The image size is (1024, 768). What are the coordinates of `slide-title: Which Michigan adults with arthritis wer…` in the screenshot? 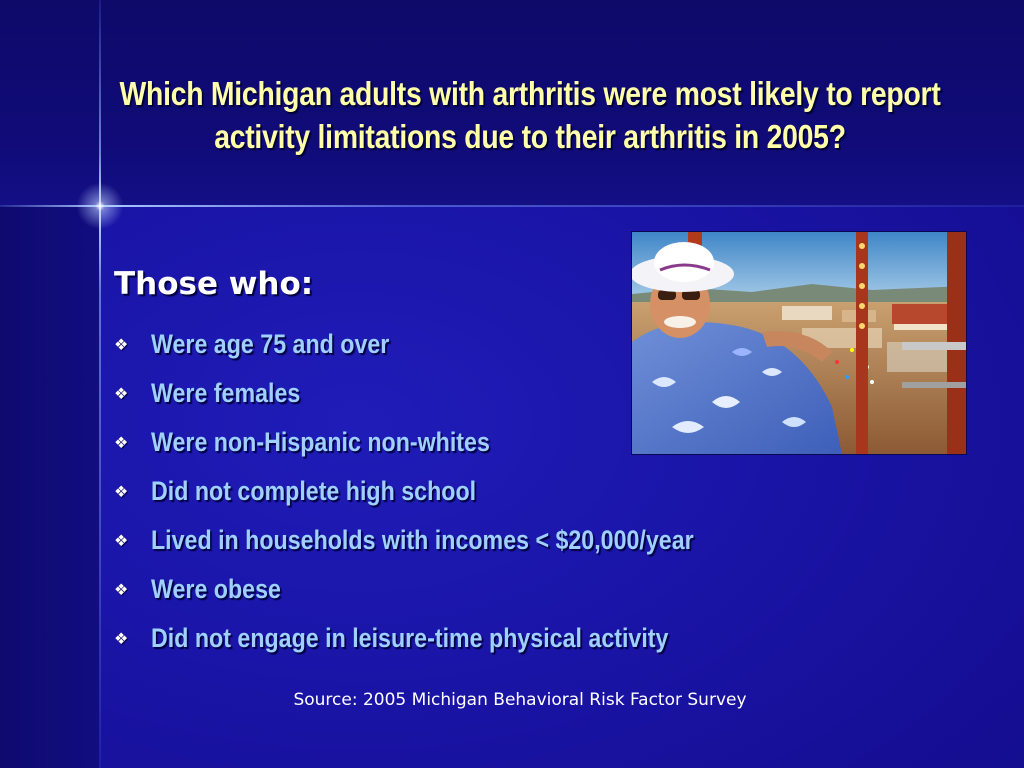 It's located at (530, 115).